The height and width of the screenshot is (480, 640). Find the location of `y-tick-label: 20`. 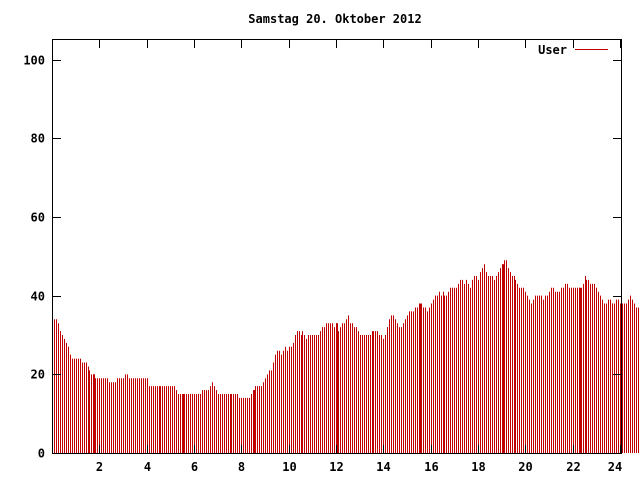

y-tick-label: 20 is located at coordinates (38, 375).